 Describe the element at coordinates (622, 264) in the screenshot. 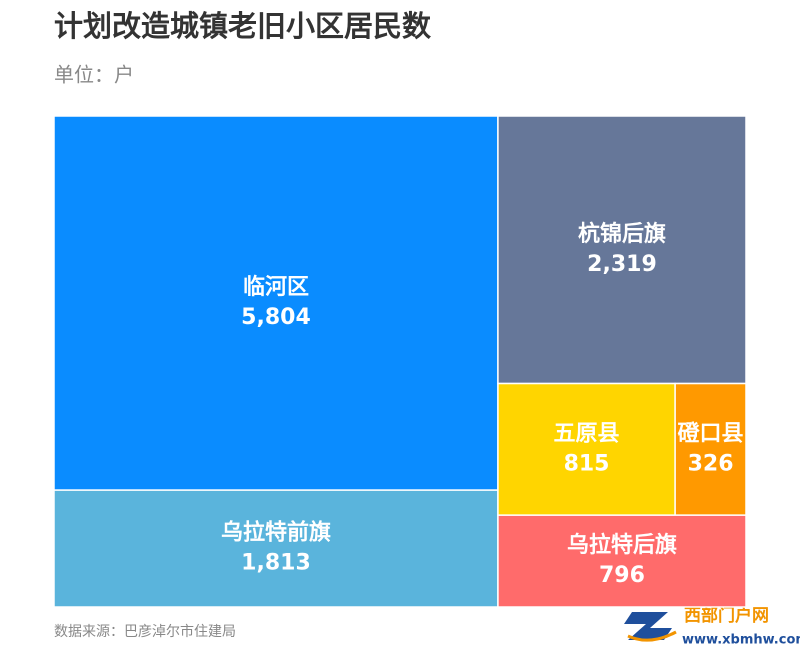

I see `value-label: 2,319` at that location.